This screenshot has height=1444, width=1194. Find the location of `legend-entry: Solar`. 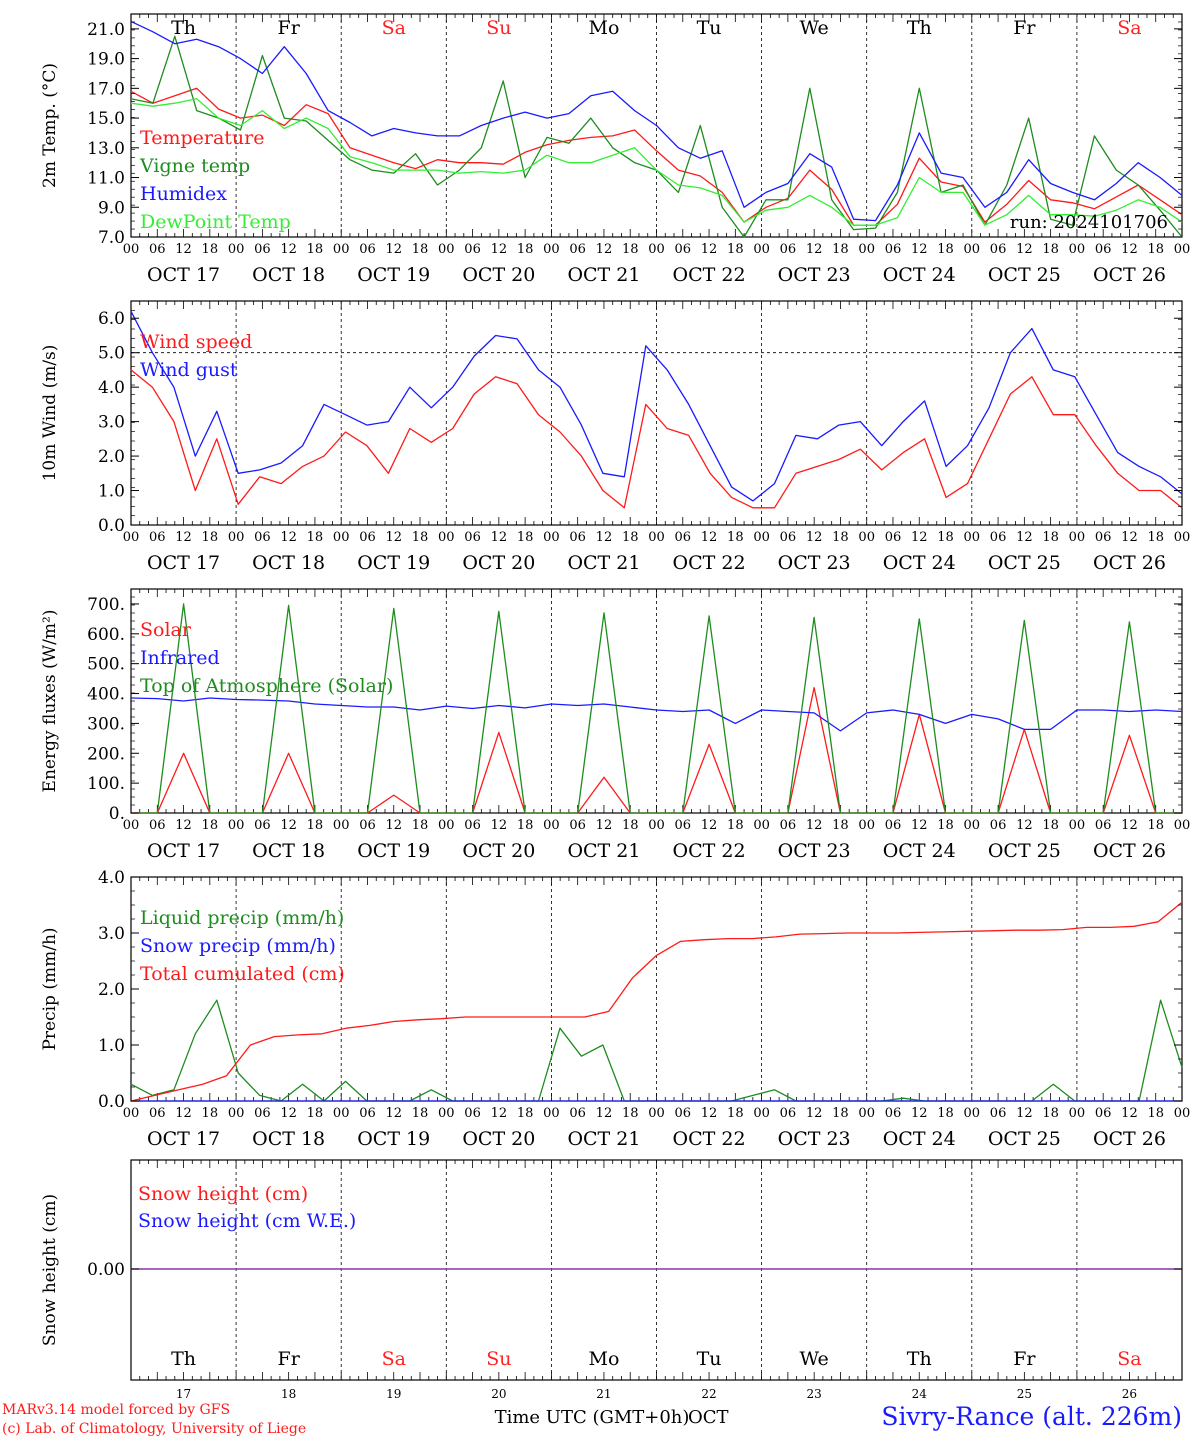

legend-entry: Solar is located at coordinates (166, 630).